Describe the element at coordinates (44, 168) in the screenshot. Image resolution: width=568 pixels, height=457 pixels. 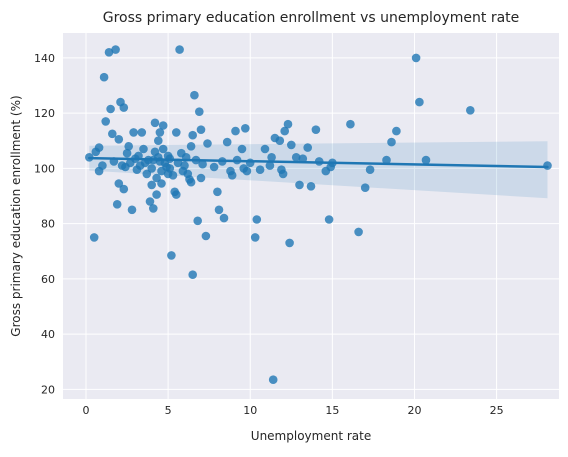
I see `y-tick-label: 100` at that location.